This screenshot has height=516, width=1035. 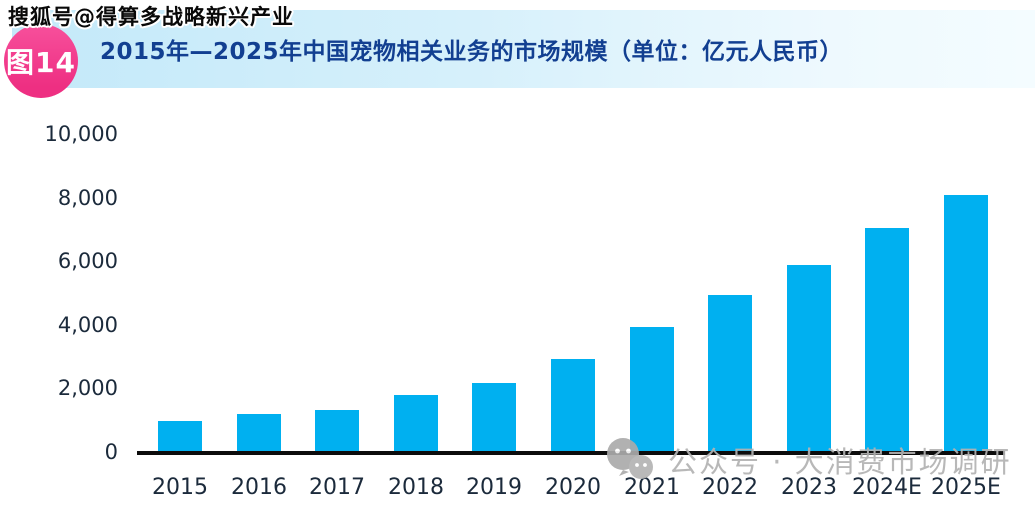 I want to click on bar-2019, so click(x=494, y=417).